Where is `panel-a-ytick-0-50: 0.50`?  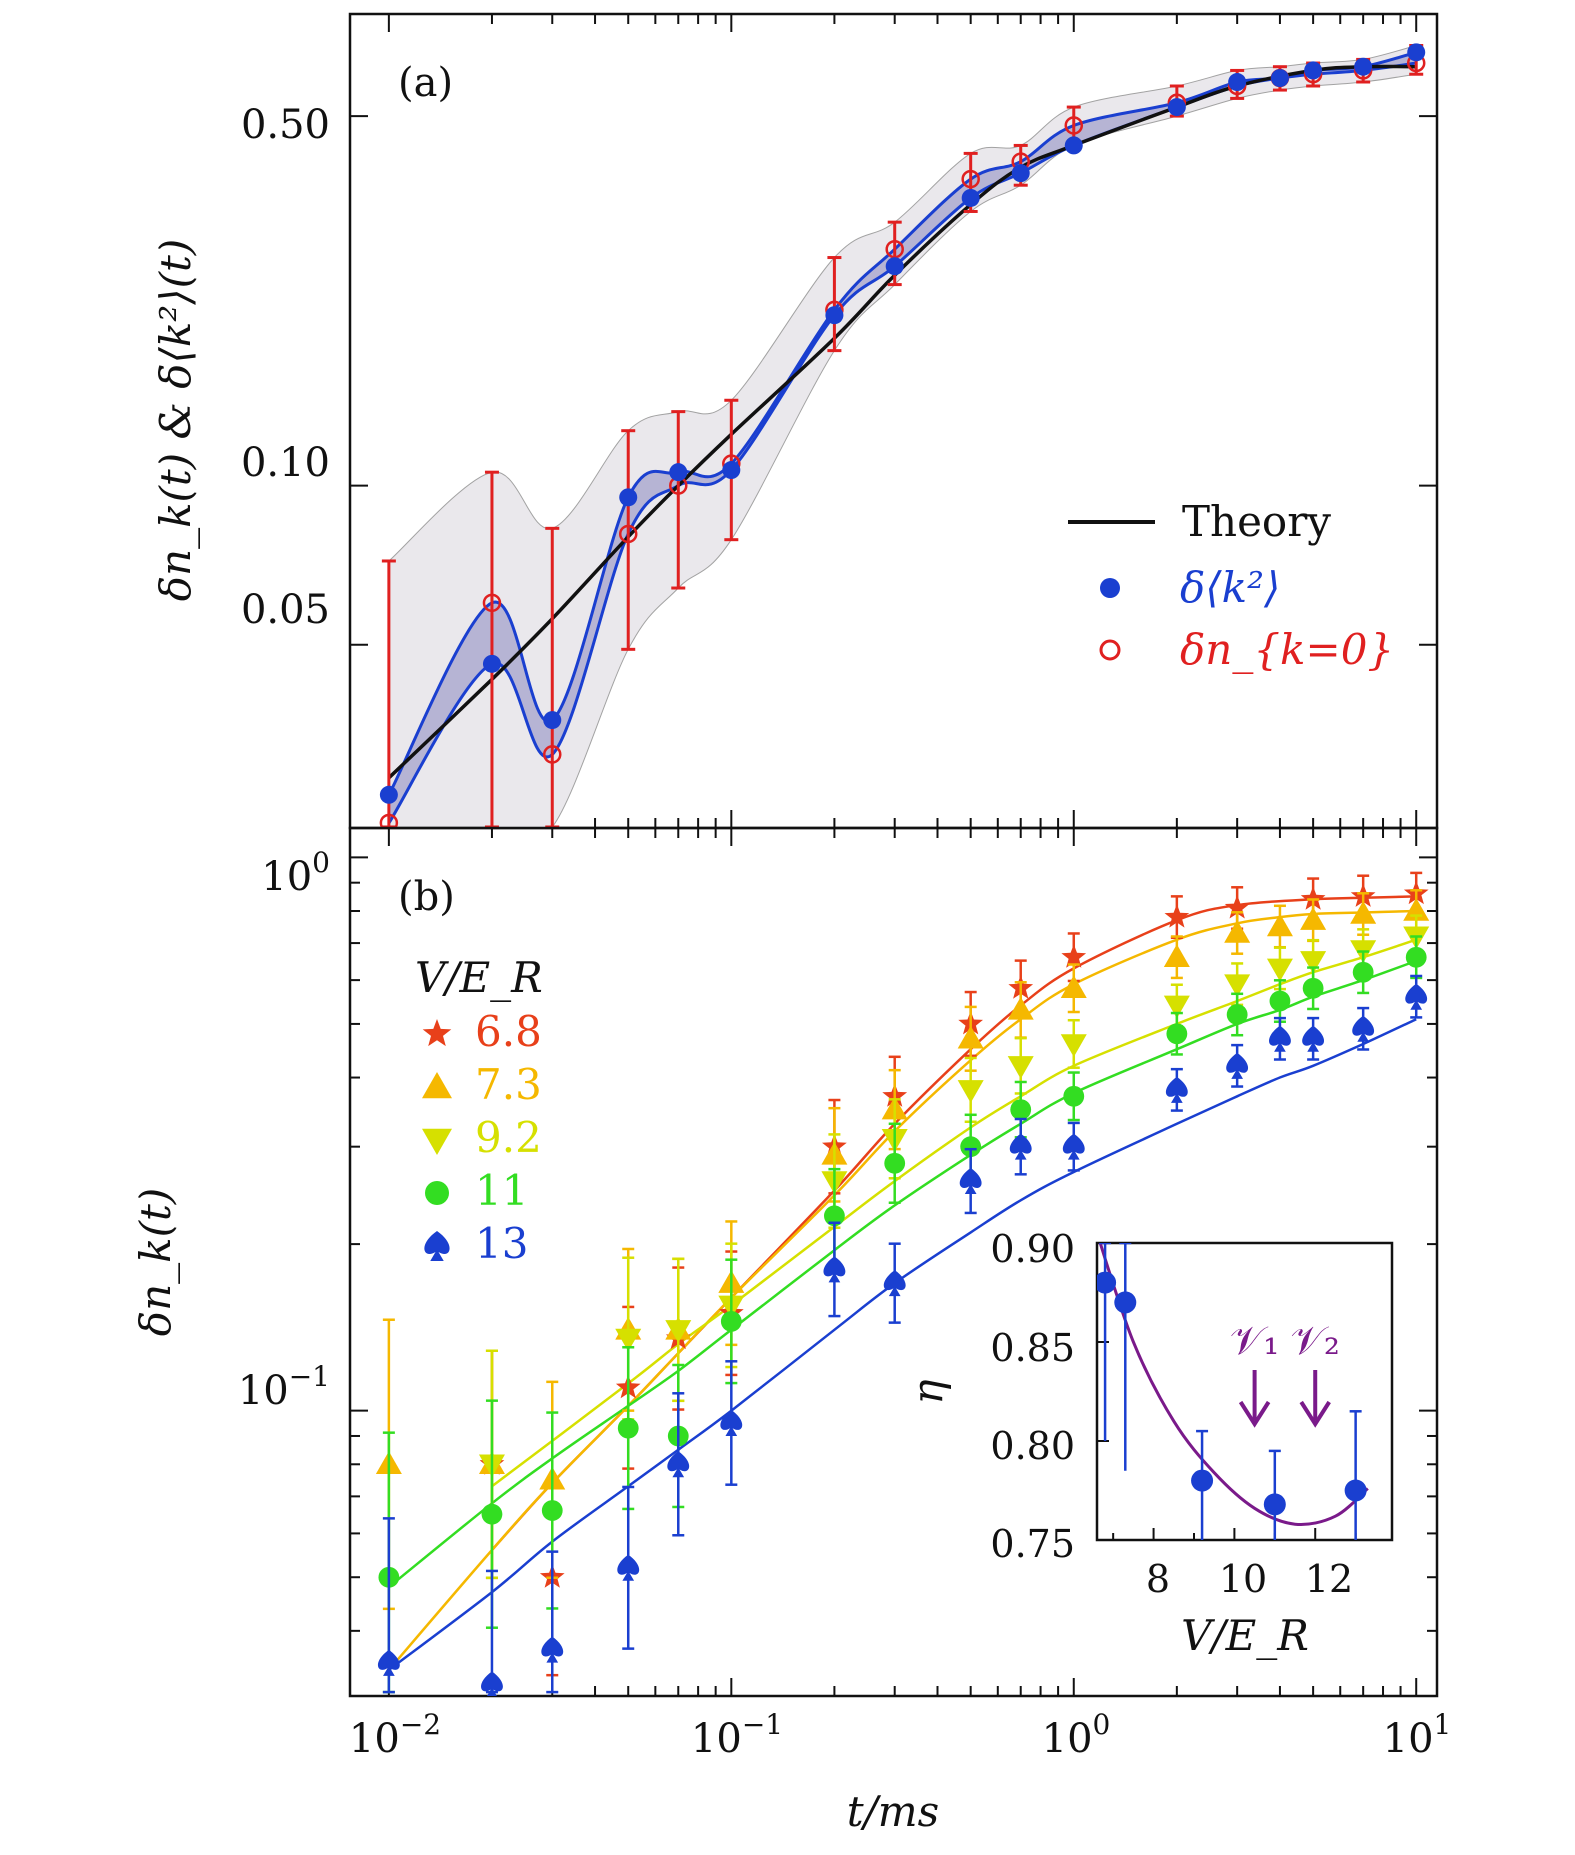 panel-a-ytick-0-50: 0.50 is located at coordinates (285, 125).